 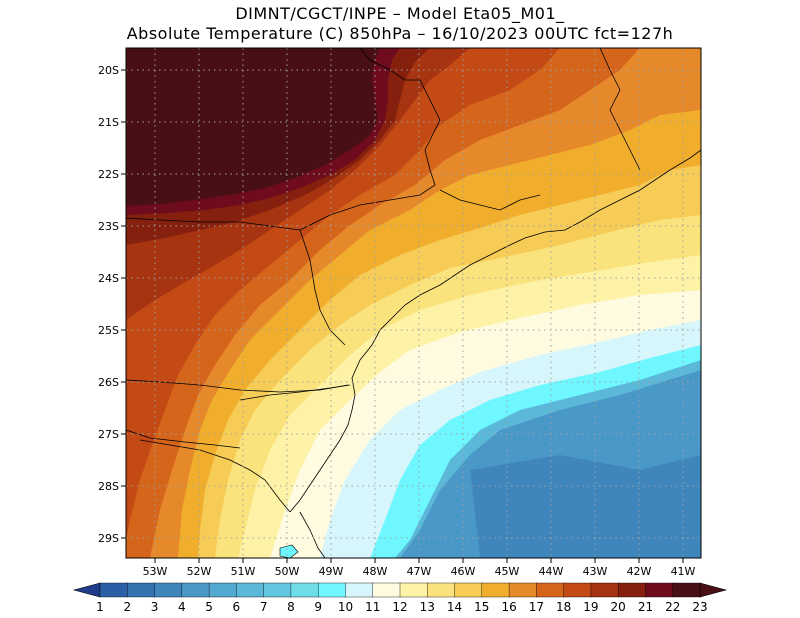 What do you see at coordinates (683, 571) in the screenshot?
I see `lon-label: 41W` at bounding box center [683, 571].